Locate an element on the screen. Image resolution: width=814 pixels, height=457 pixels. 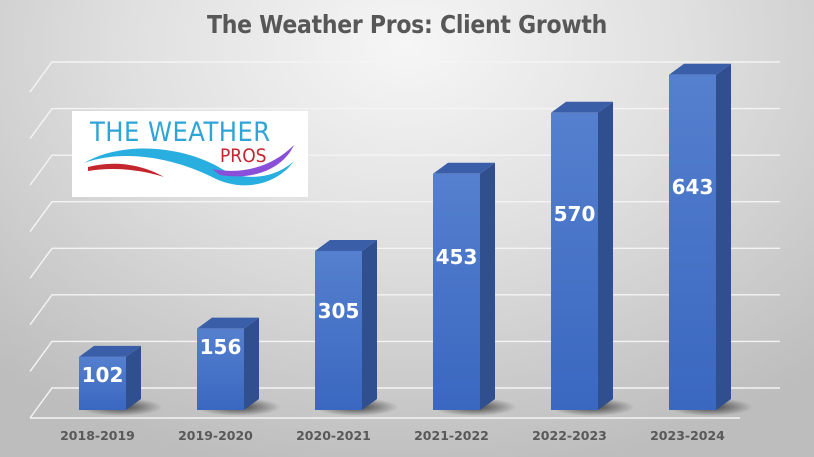
bar-2018-2019 is located at coordinates (120, 380).